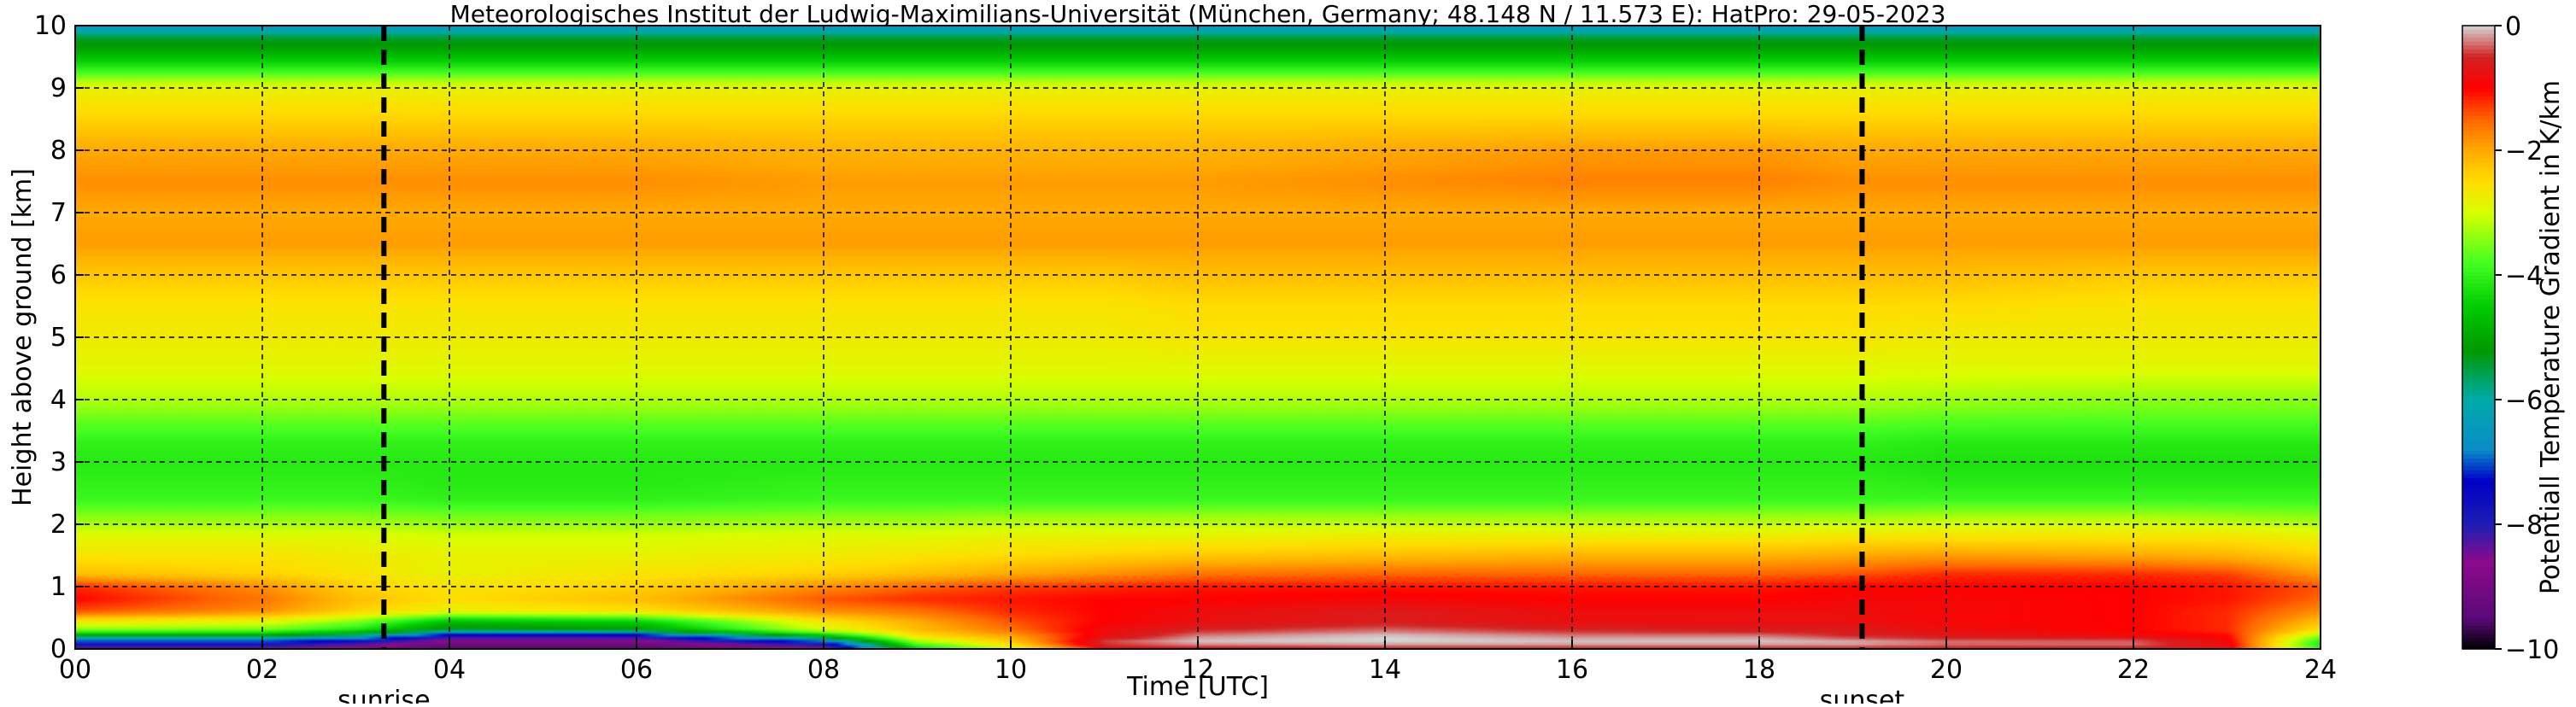 The height and width of the screenshot is (707, 2576). What do you see at coordinates (1946, 670) in the screenshot?
I see `x-tick-label: 20` at bounding box center [1946, 670].